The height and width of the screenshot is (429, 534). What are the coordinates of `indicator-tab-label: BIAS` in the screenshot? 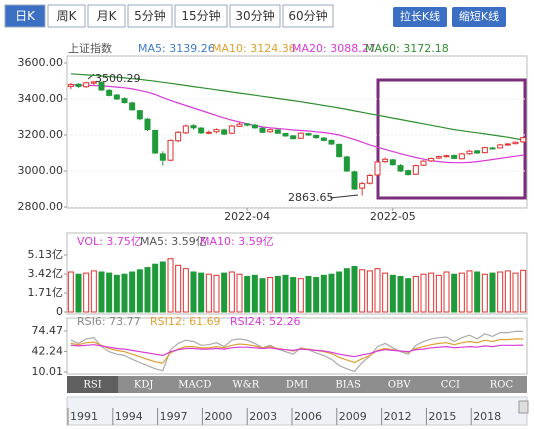 It's located at (348, 385).